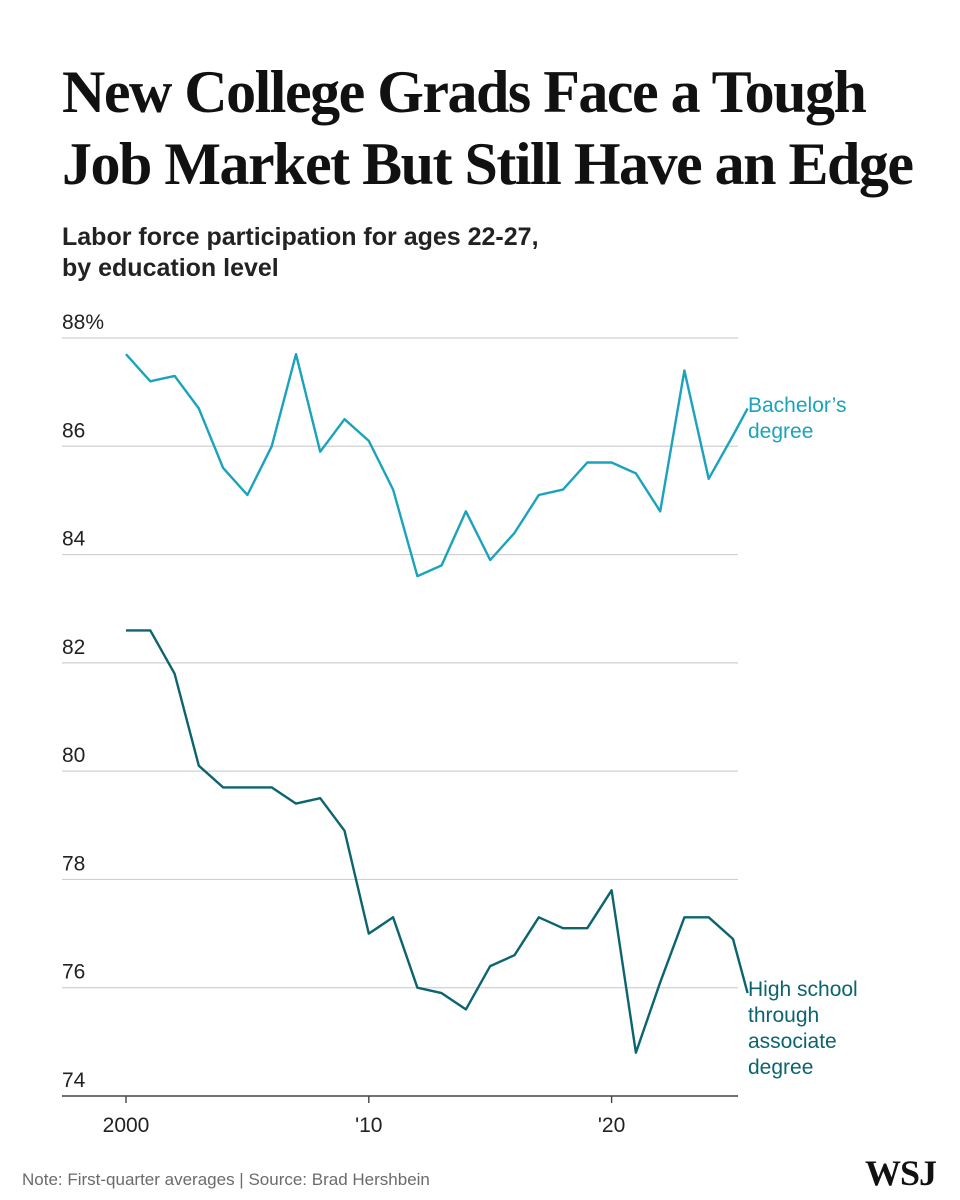 The width and height of the screenshot is (960, 1200). I want to click on y-tick-label: 74, so click(74, 1080).